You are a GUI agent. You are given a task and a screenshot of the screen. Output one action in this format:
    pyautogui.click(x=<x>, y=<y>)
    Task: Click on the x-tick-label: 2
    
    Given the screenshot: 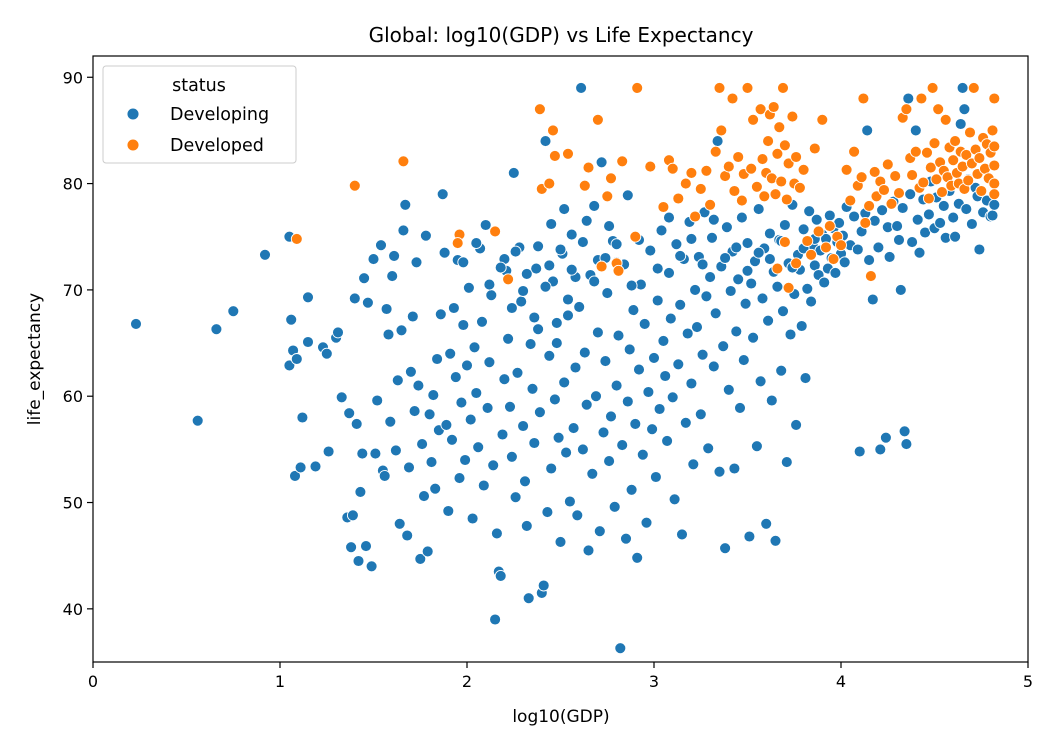 What is the action you would take?
    pyautogui.click(x=467, y=681)
    